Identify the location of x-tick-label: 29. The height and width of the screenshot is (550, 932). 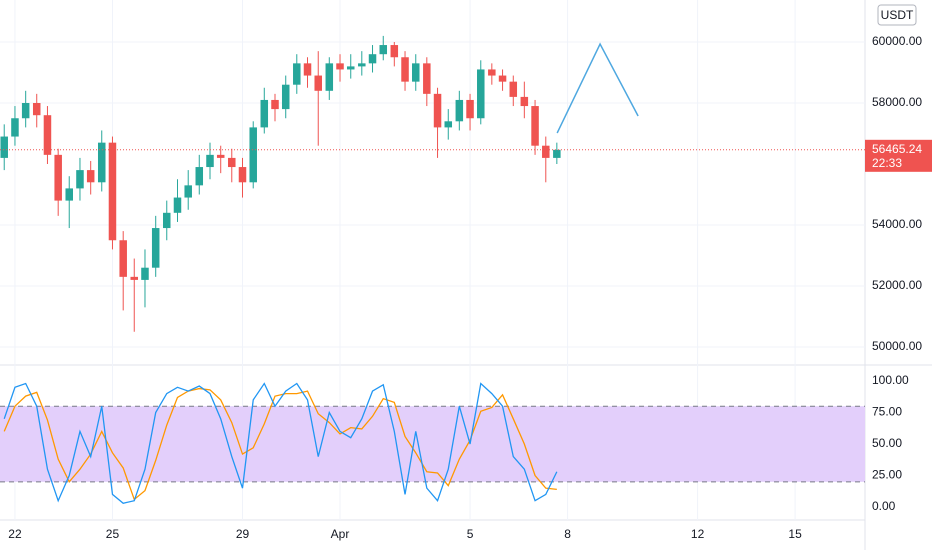
(243, 534).